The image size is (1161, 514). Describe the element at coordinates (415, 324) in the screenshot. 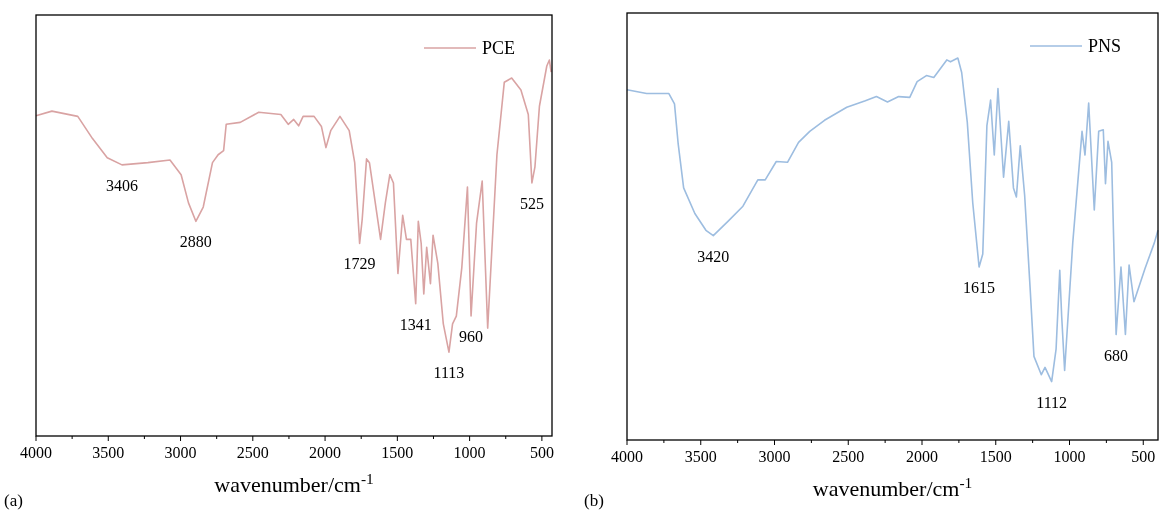

I see `annotation: 1341` at that location.